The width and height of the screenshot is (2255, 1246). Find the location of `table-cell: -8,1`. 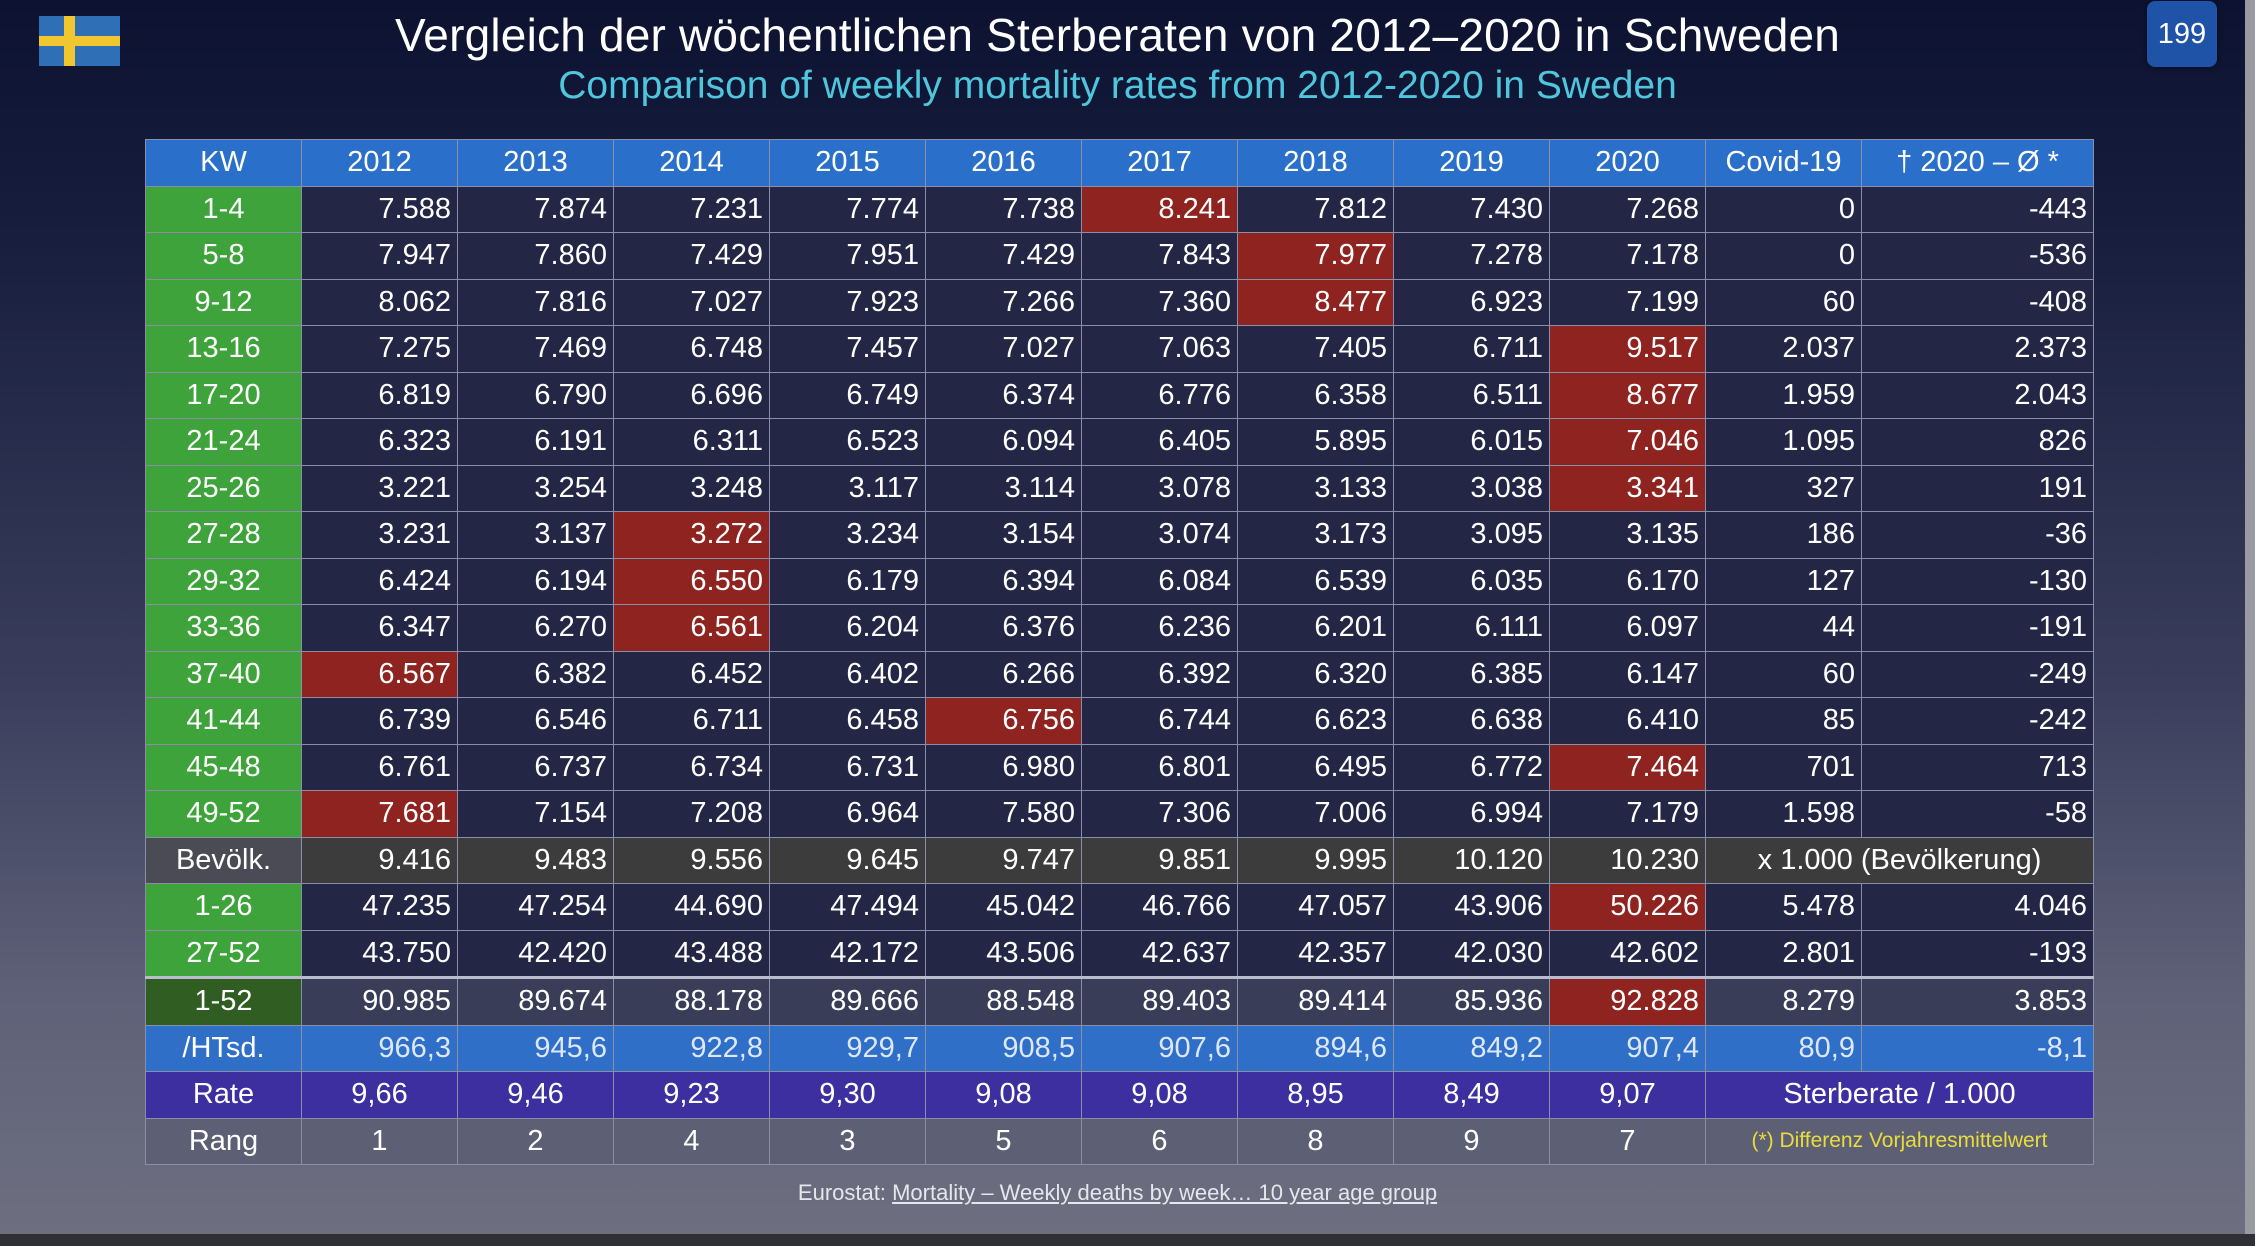

table-cell: -8,1 is located at coordinates (1977, 1048).